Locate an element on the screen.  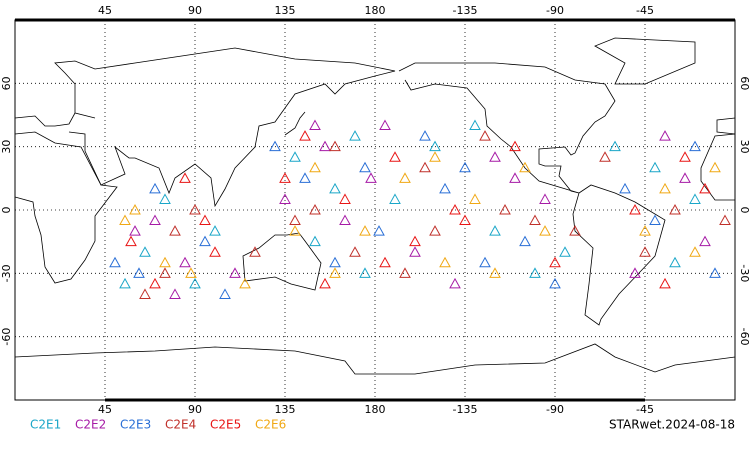
x-tick-label-top: 45 is located at coordinates (105, 10).